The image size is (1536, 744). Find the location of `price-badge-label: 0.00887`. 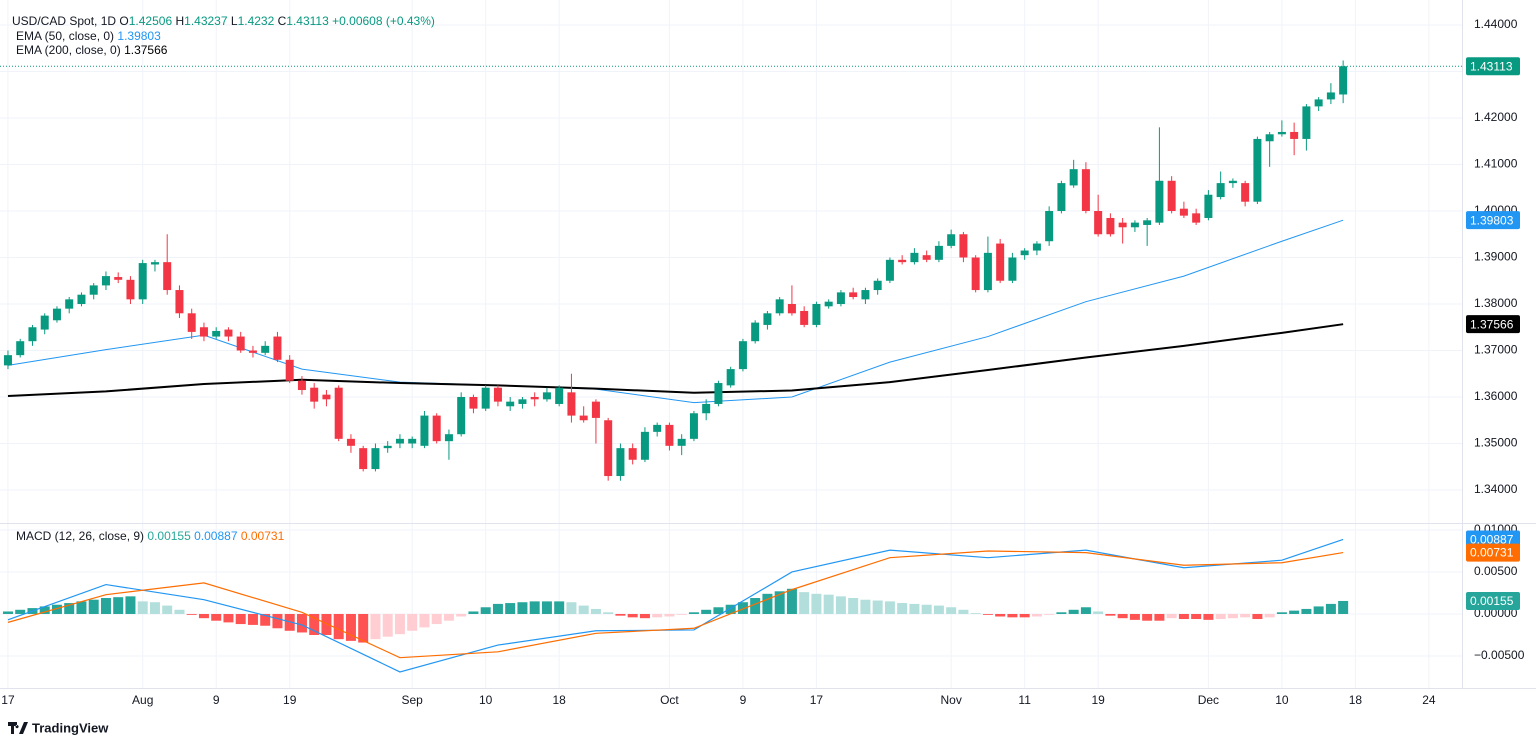

price-badge-label: 0.00887 is located at coordinates (1492, 540).